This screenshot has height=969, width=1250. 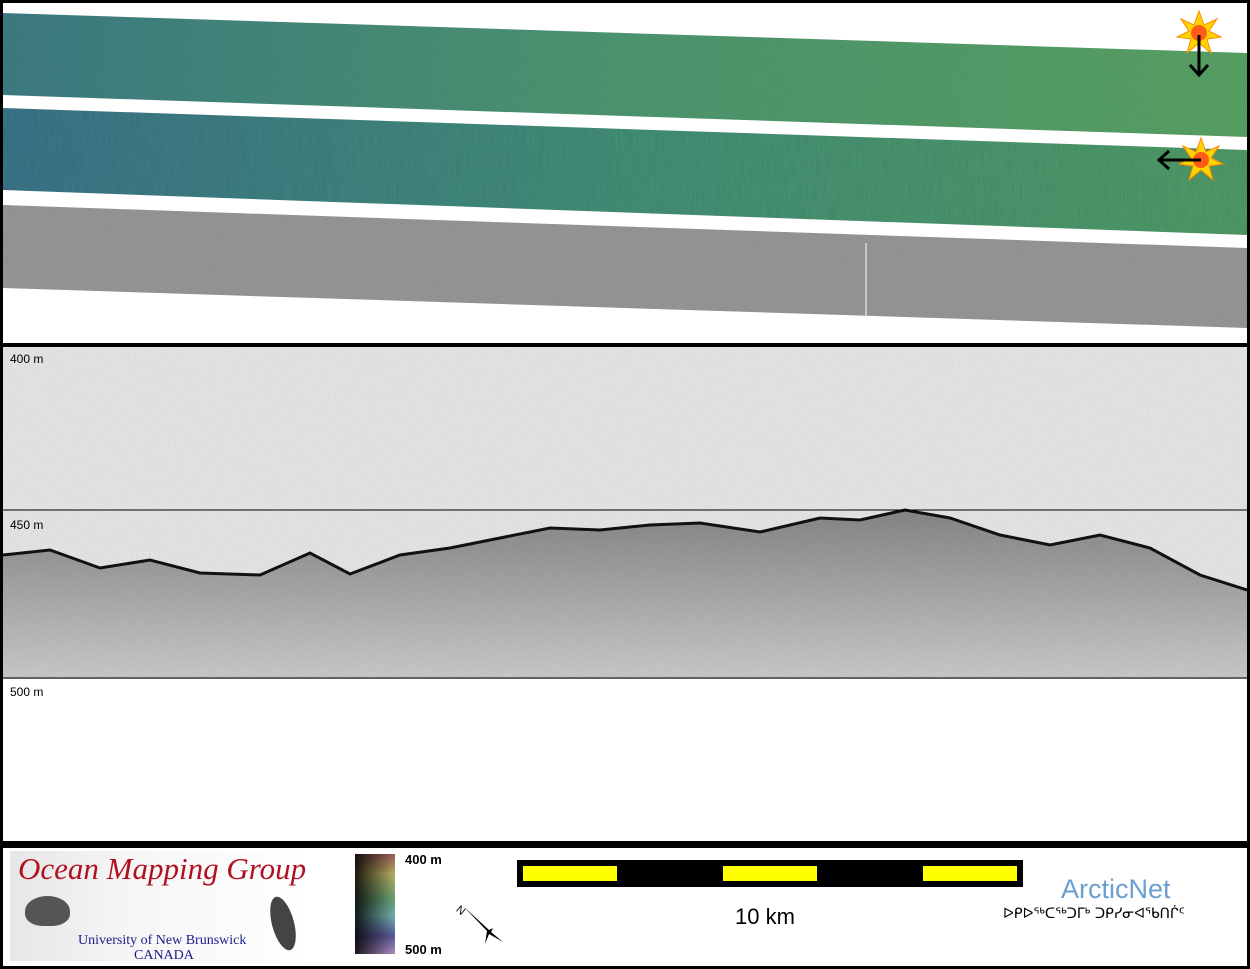 What do you see at coordinates (1178, 160) in the screenshot?
I see `arrow-left-icon` at bounding box center [1178, 160].